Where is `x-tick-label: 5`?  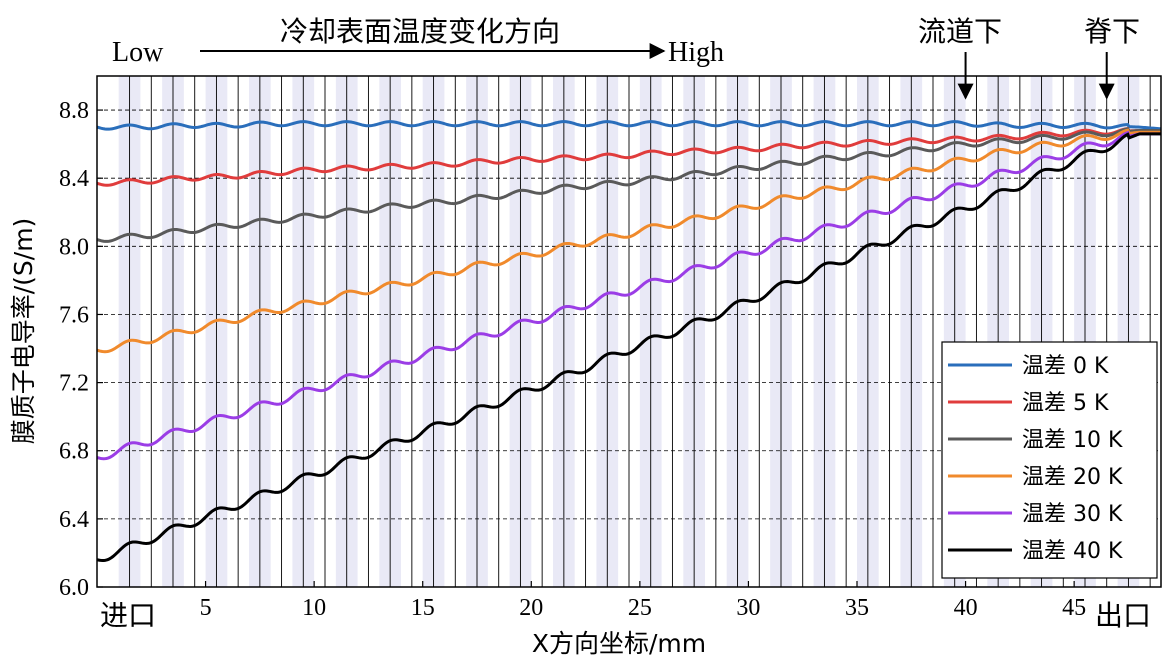 x-tick-label: 5 is located at coordinates (206, 608).